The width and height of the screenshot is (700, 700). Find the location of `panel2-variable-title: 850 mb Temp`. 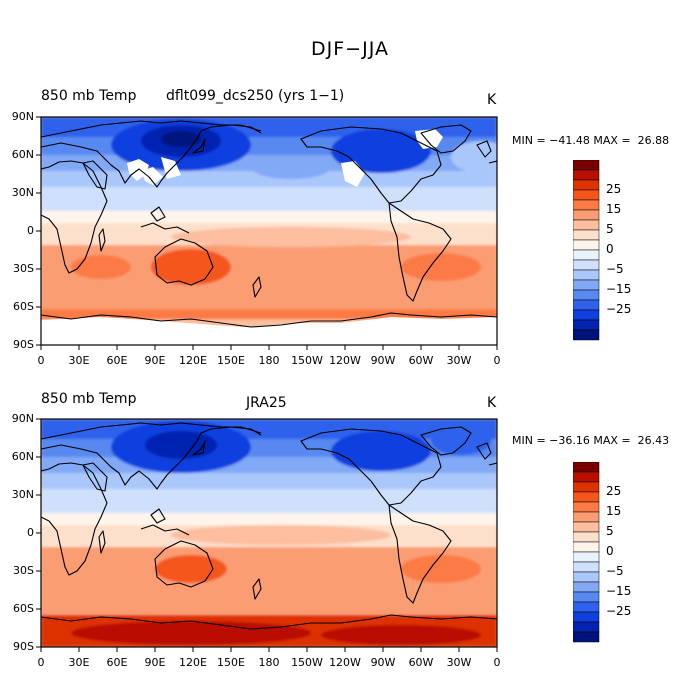

panel2-variable-title: 850 mb Temp is located at coordinates (89, 399).